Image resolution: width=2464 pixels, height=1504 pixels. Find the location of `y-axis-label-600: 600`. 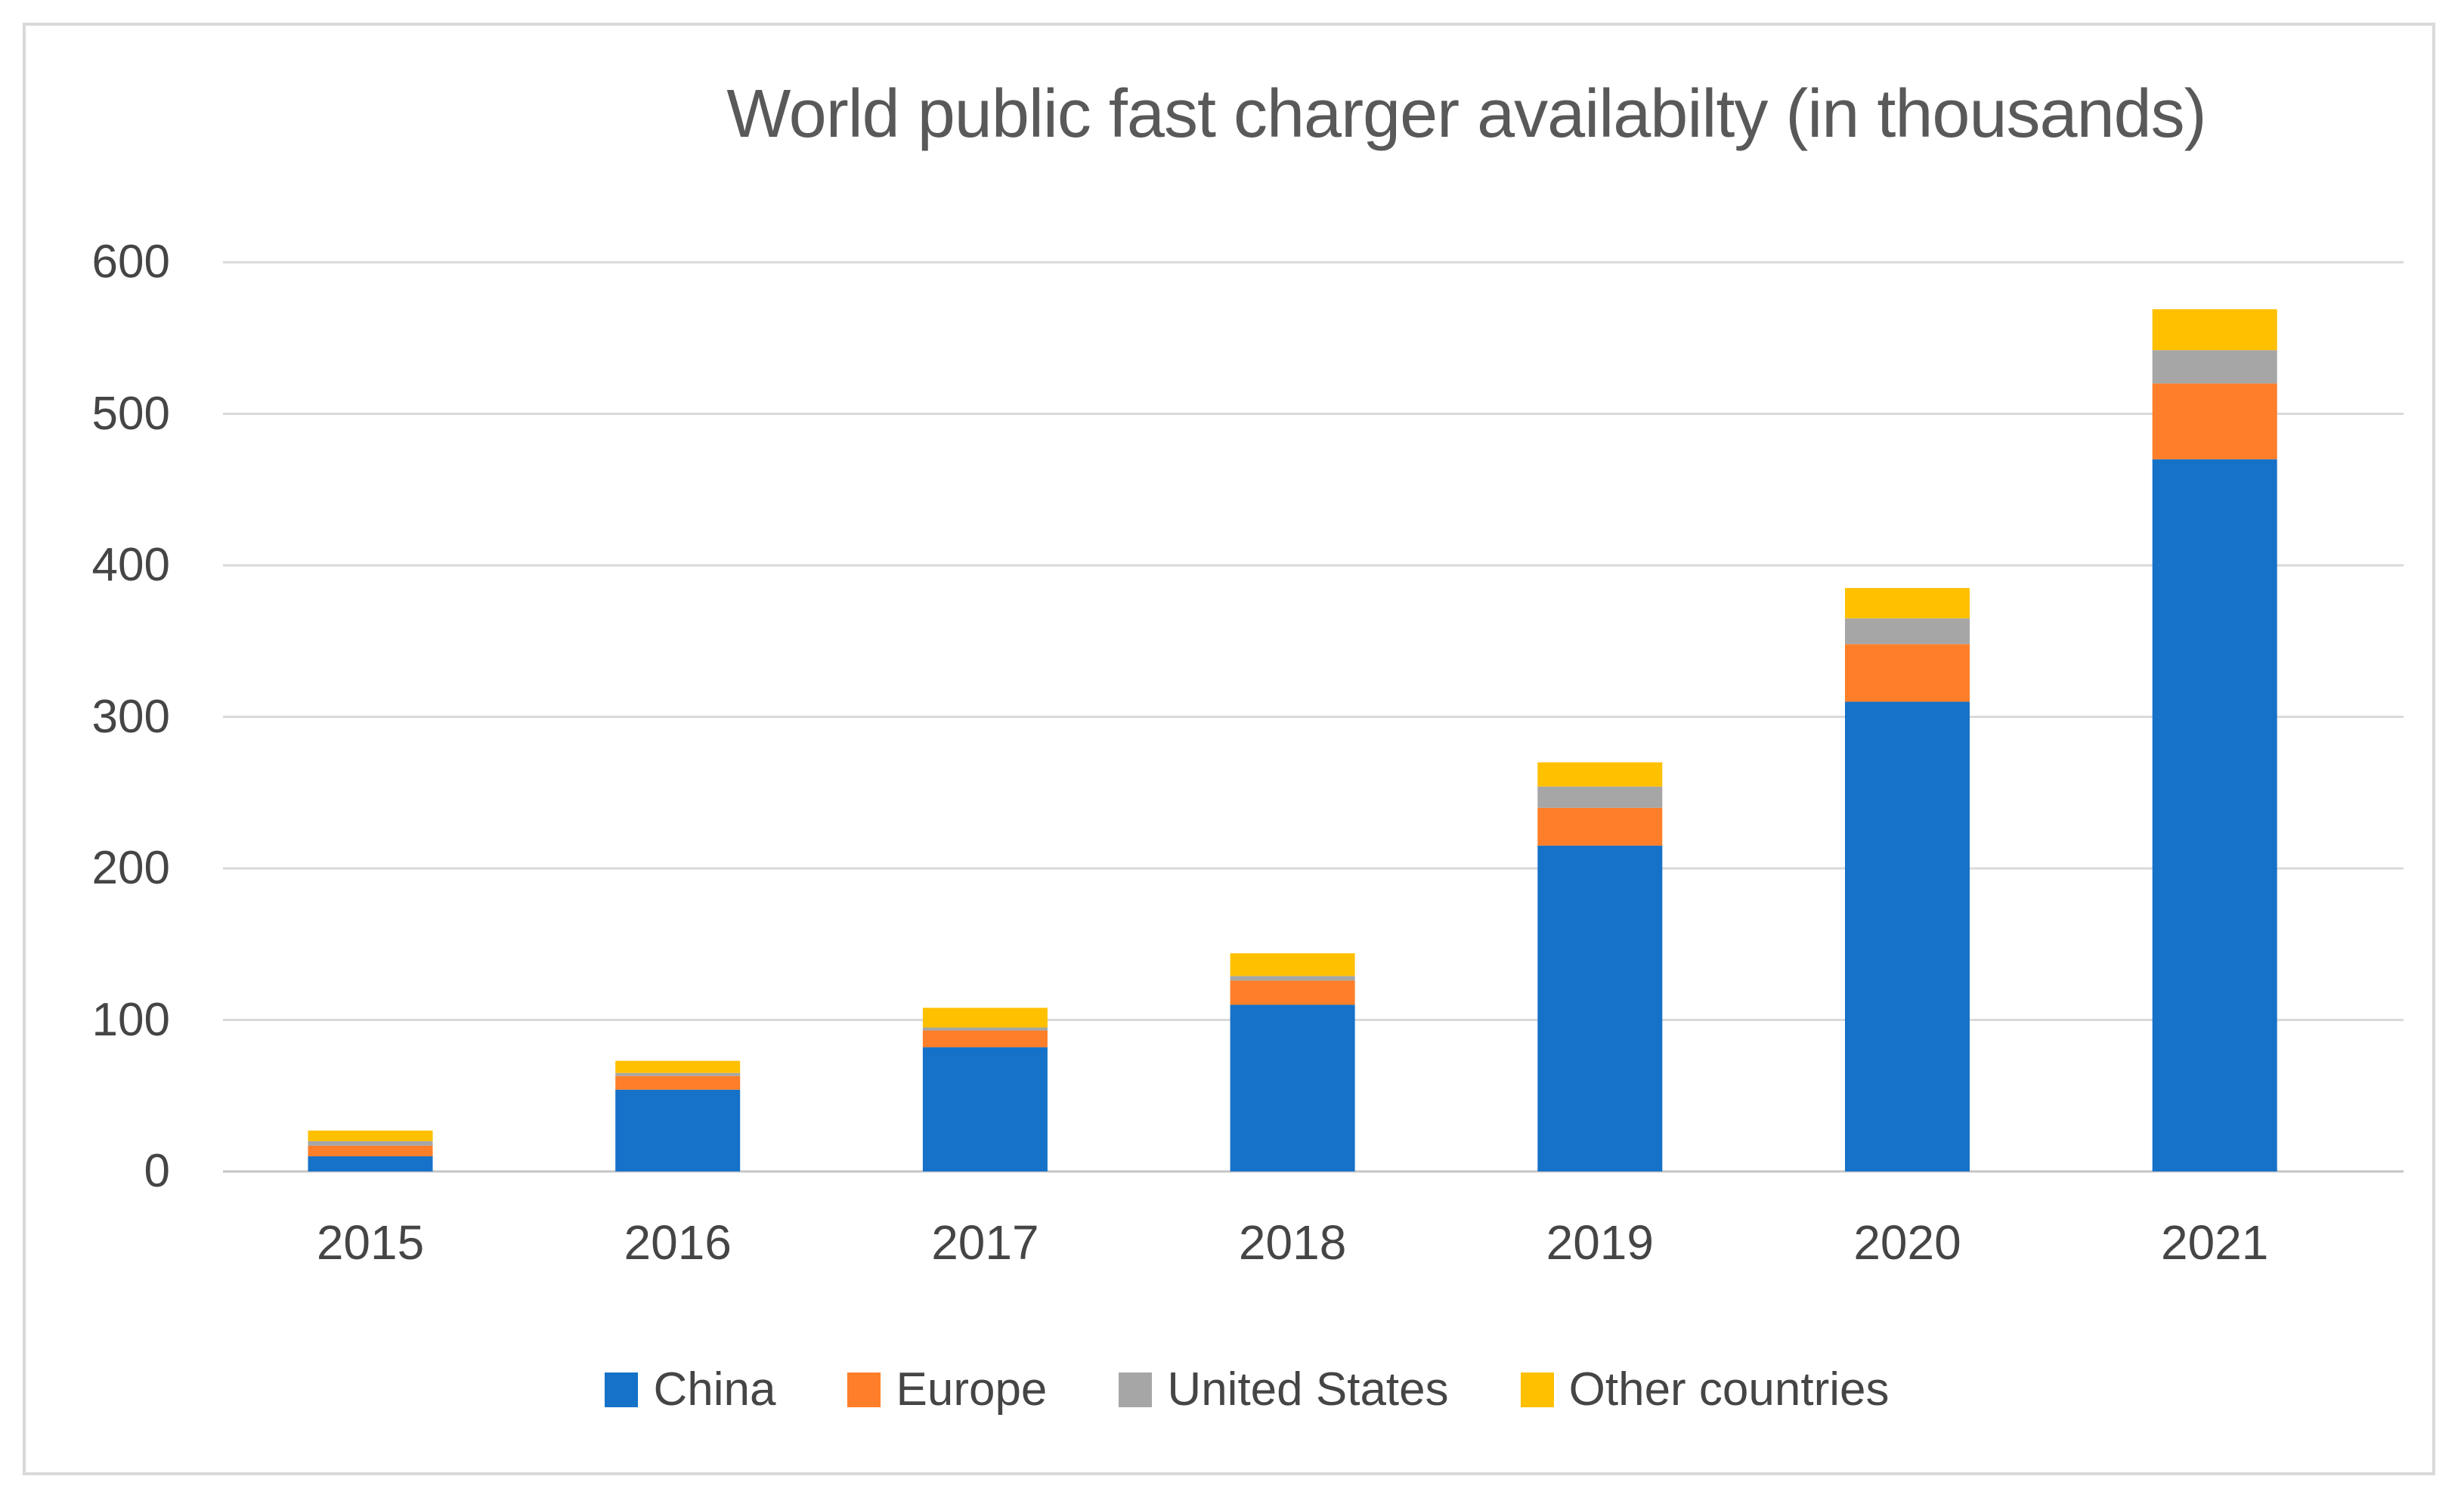

y-axis-label-600: 600 is located at coordinates (130, 262).